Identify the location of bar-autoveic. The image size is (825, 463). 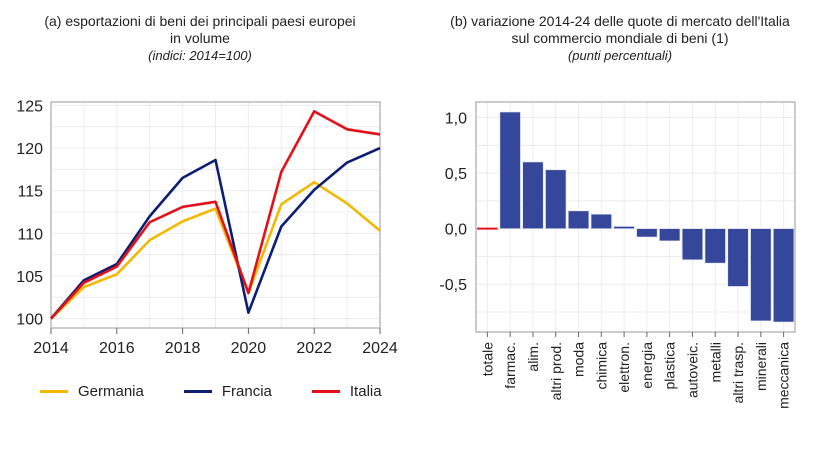
(692, 244).